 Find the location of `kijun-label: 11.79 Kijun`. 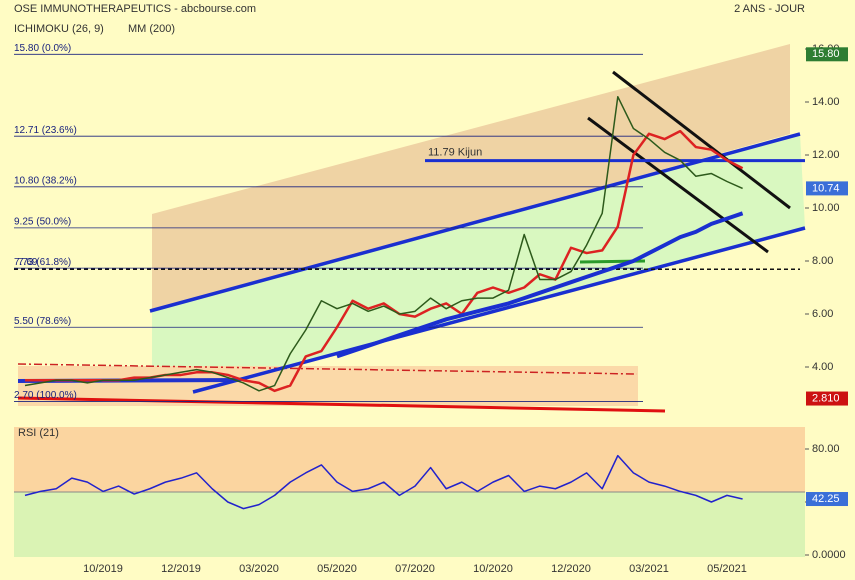

kijun-label: 11.79 Kijun is located at coordinates (455, 152).